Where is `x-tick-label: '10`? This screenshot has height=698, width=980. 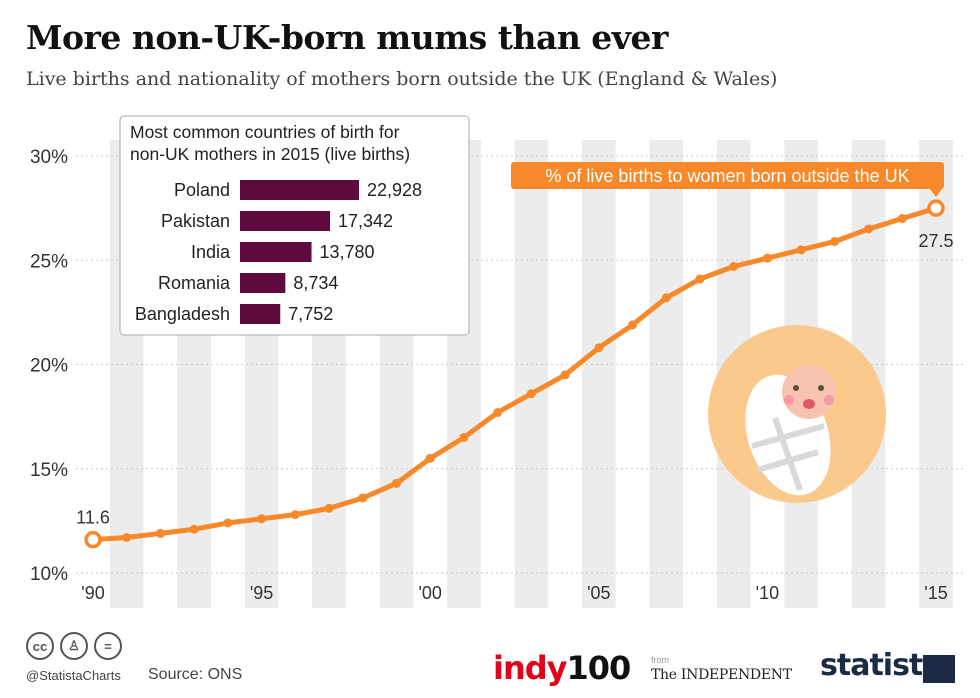
x-tick-label: '10 is located at coordinates (767, 593).